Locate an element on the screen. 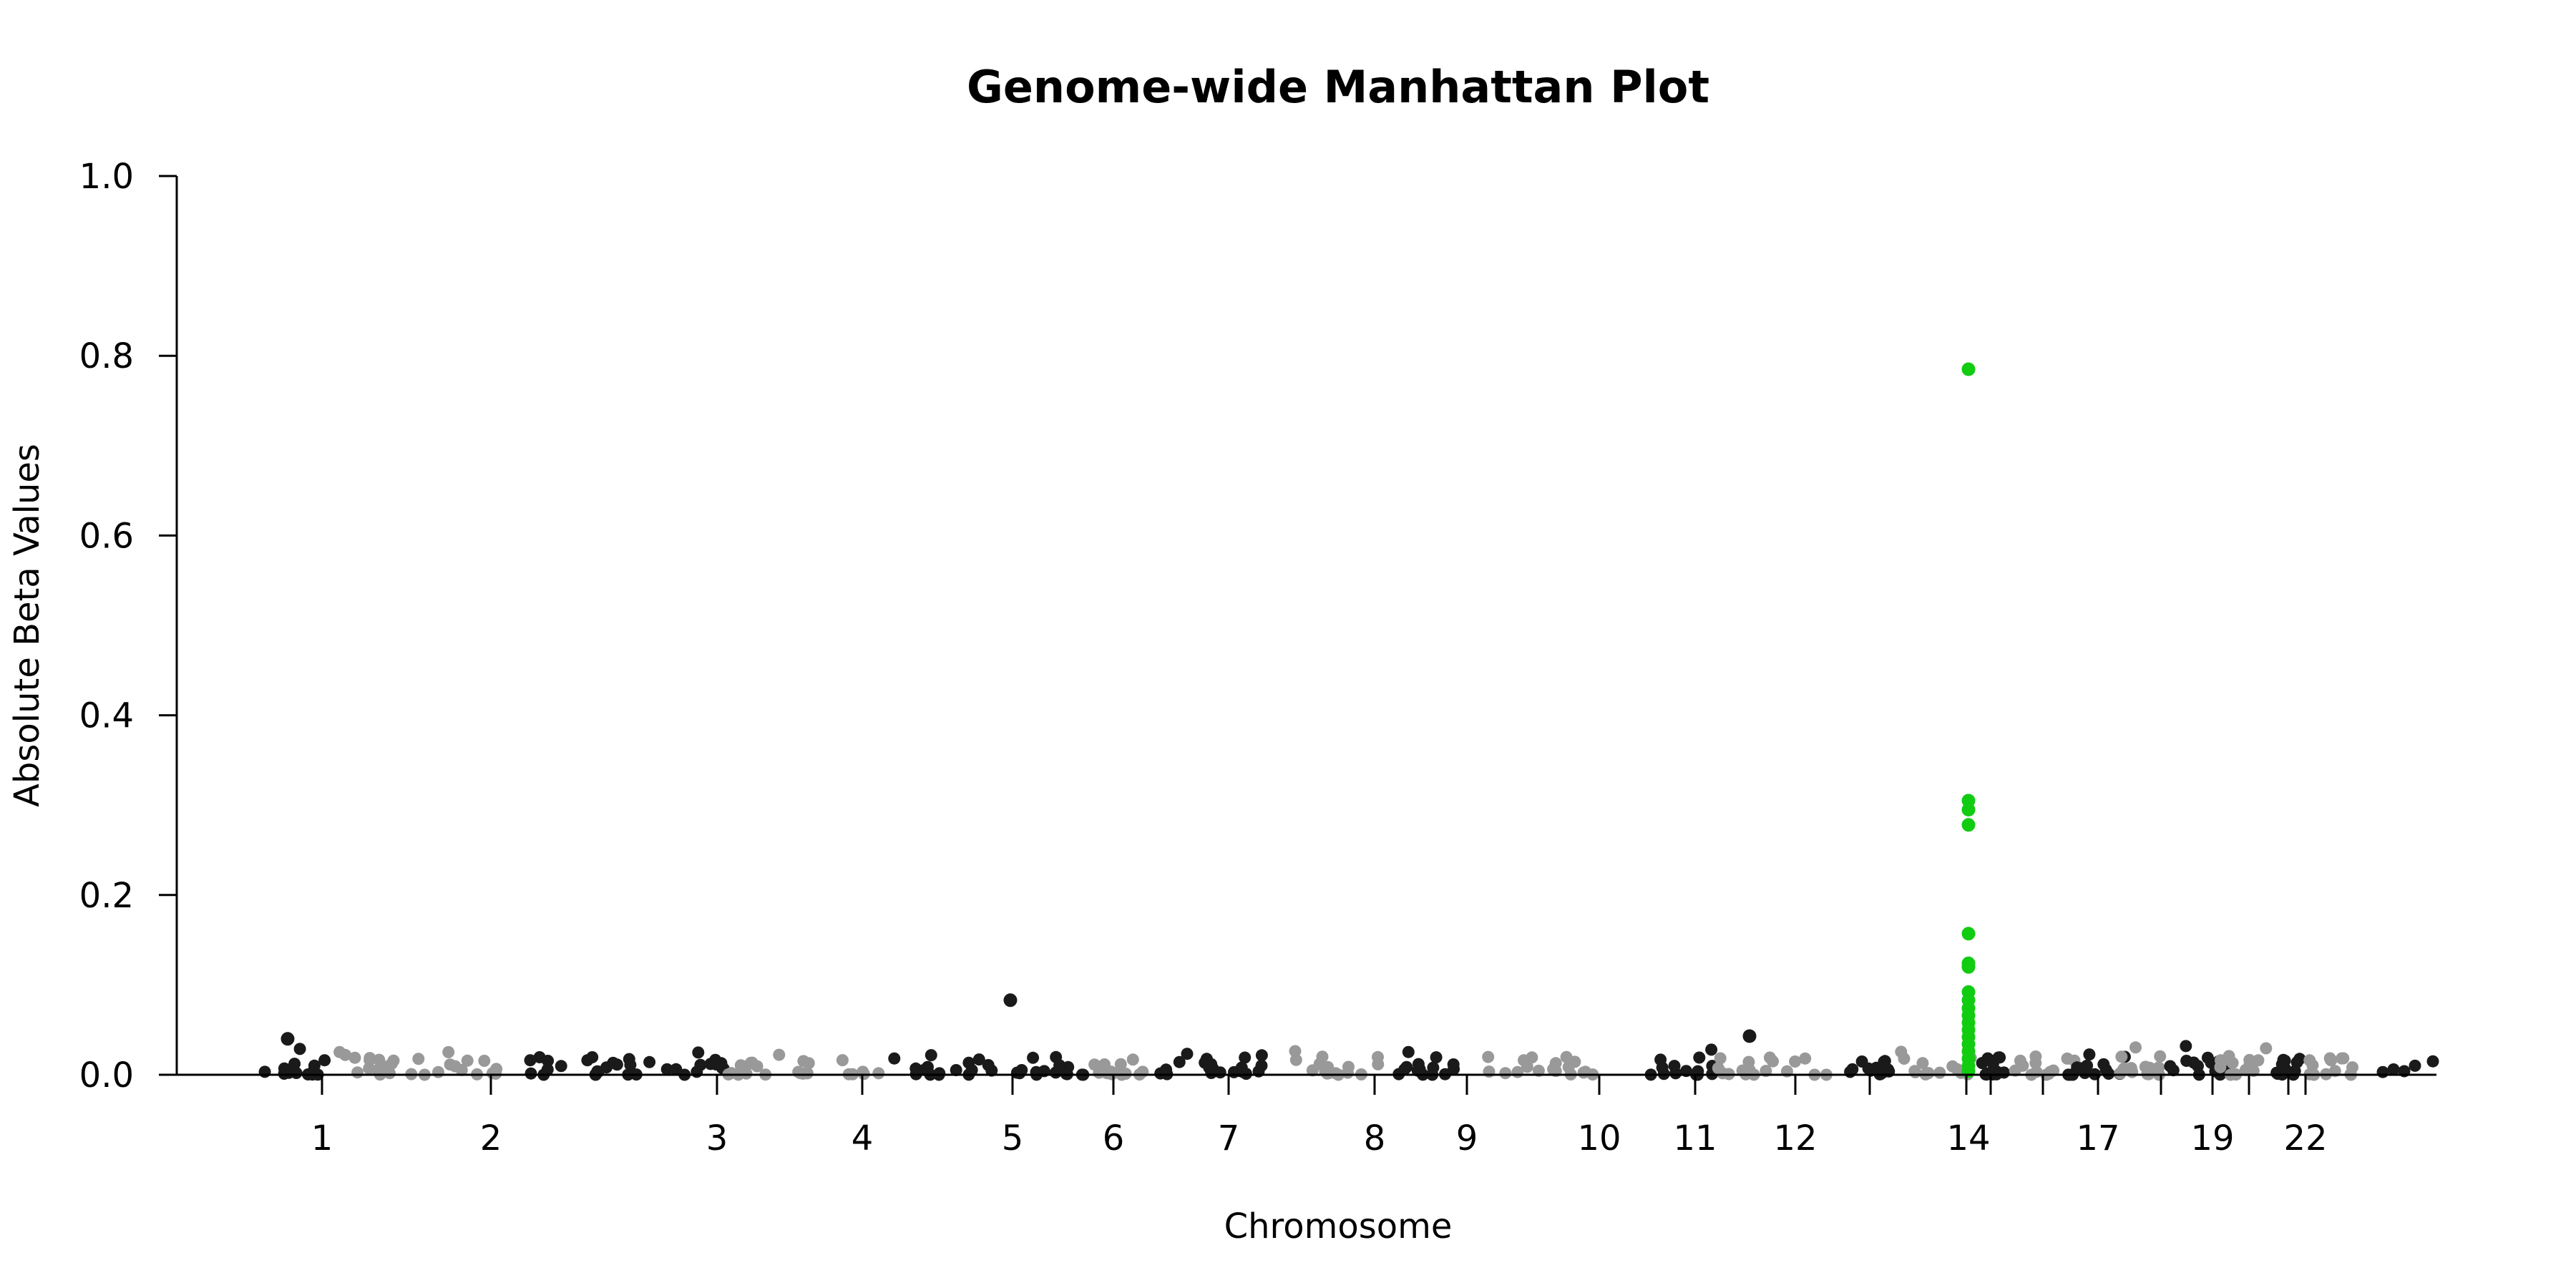 The width and height of the screenshot is (2576, 1288). y-axis-title: Absolute Beta Values is located at coordinates (27, 625).